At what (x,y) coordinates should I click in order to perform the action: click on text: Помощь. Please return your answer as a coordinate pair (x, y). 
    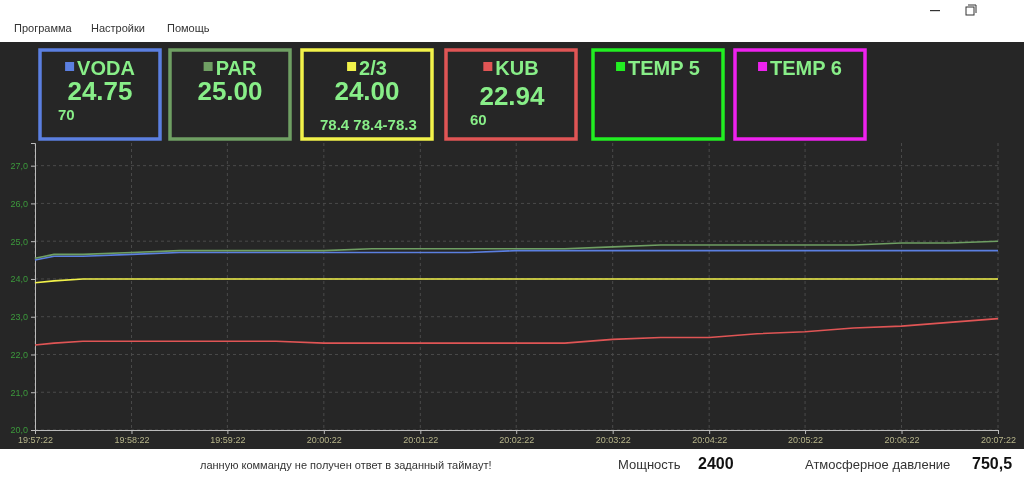
    Looking at the image, I should click on (188, 28).